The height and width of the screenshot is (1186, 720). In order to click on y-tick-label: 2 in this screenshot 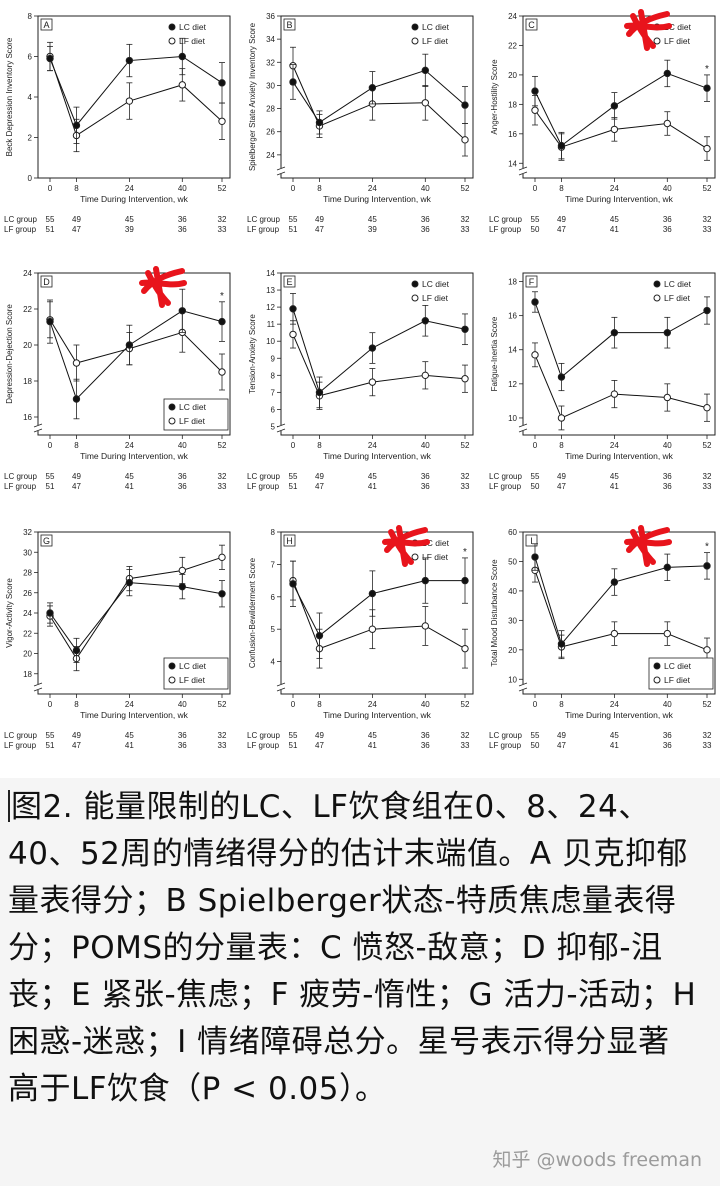, I will do `click(30, 138)`.